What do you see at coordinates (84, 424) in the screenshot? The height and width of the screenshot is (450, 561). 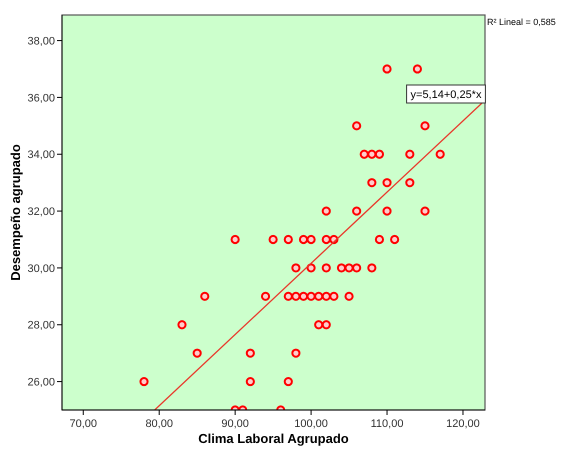 I see `x-tick-label: 70,00` at bounding box center [84, 424].